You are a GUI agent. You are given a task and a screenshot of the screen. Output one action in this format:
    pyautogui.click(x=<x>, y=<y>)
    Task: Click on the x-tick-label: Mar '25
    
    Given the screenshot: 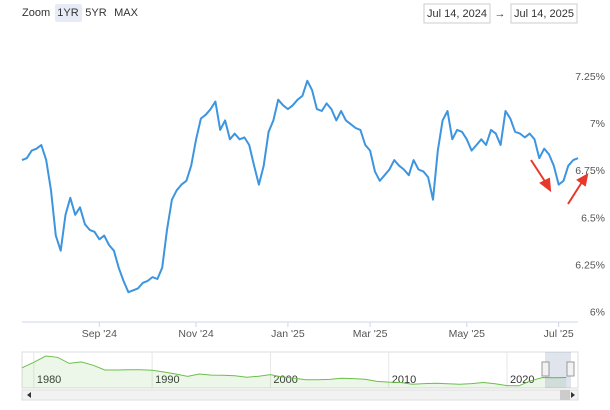 What is the action you would take?
    pyautogui.click(x=370, y=334)
    